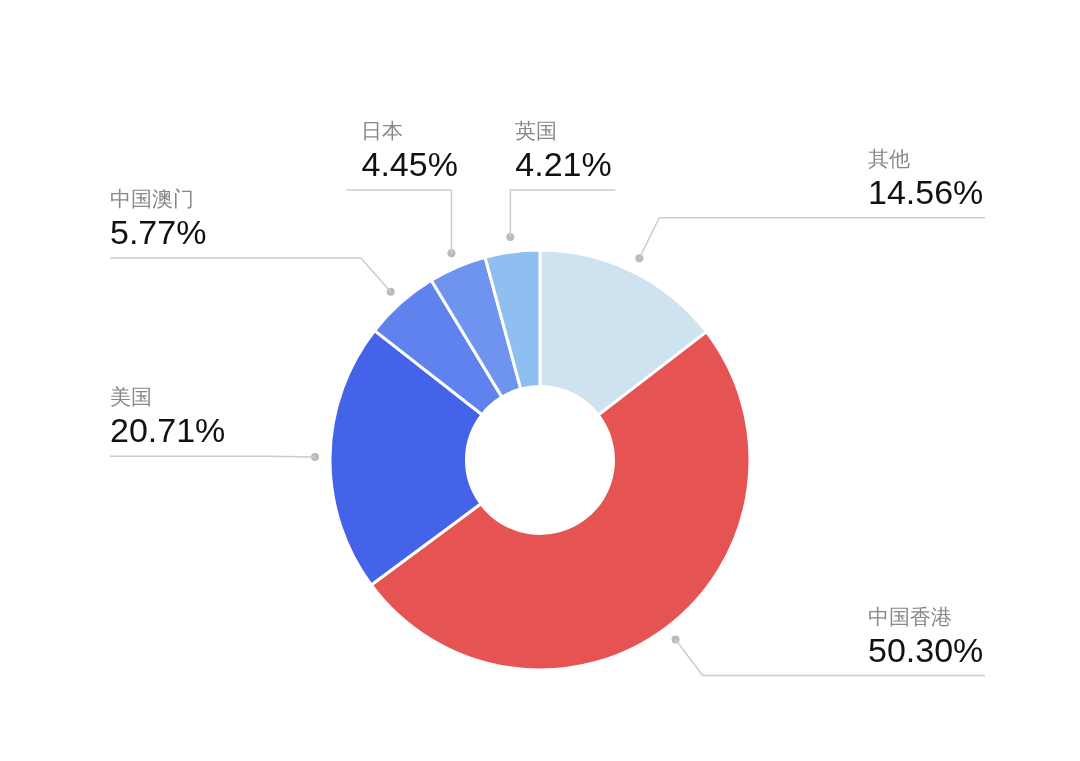 This screenshot has width=1080, height=761. Describe the element at coordinates (926, 649) in the screenshot. I see `data-label: 50.30%` at that location.